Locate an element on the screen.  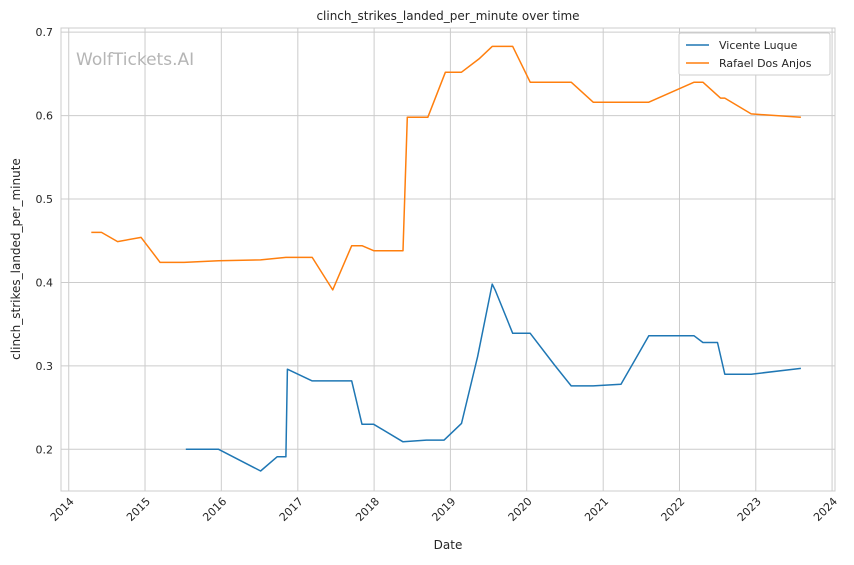
x-tick-label: 2014 is located at coordinates (62, 509).